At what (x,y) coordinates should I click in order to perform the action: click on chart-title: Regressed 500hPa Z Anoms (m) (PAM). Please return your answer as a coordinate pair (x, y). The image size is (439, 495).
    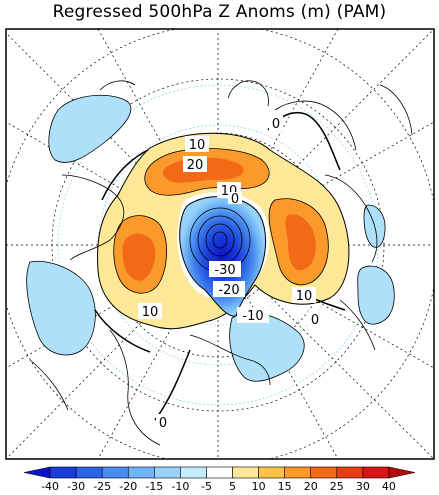
    Looking at the image, I should click on (219, 12).